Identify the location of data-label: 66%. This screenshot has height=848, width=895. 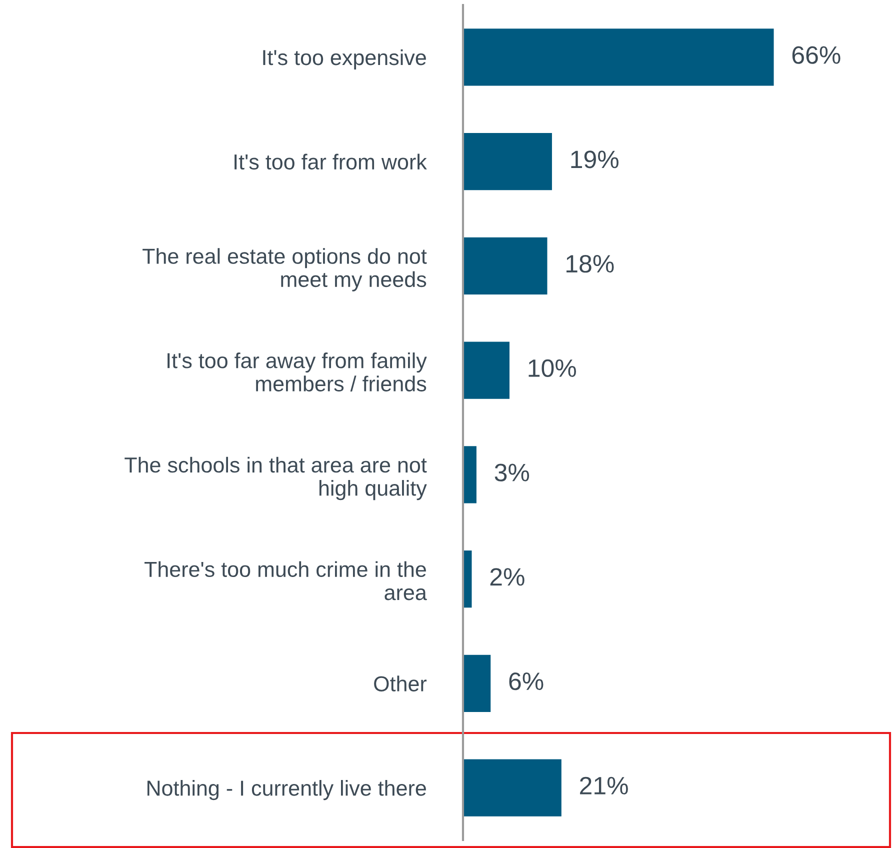
(816, 55).